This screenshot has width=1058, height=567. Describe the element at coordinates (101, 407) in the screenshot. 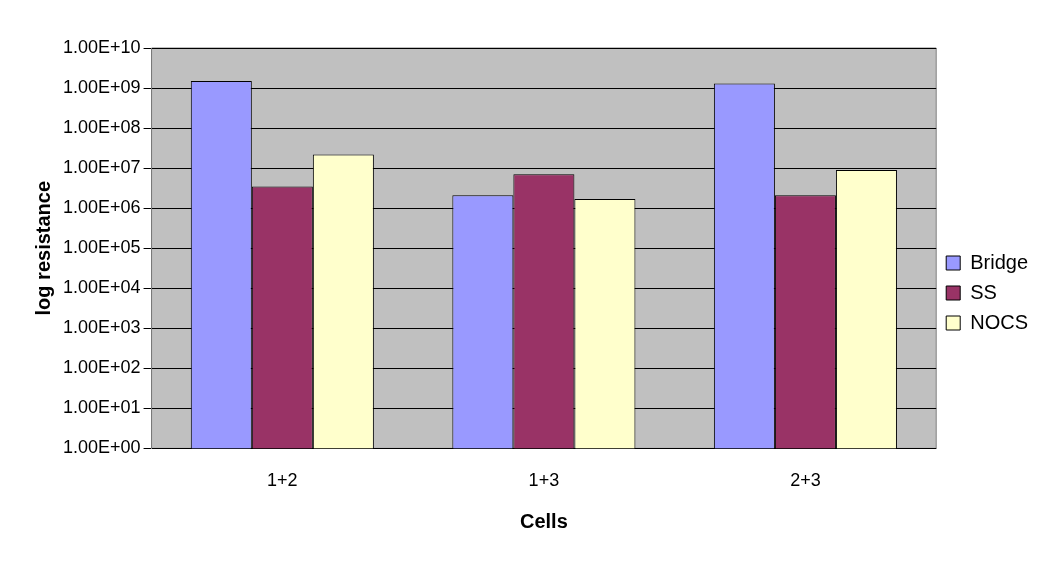

I see `y-tick-label: 1.00E+01` at that location.